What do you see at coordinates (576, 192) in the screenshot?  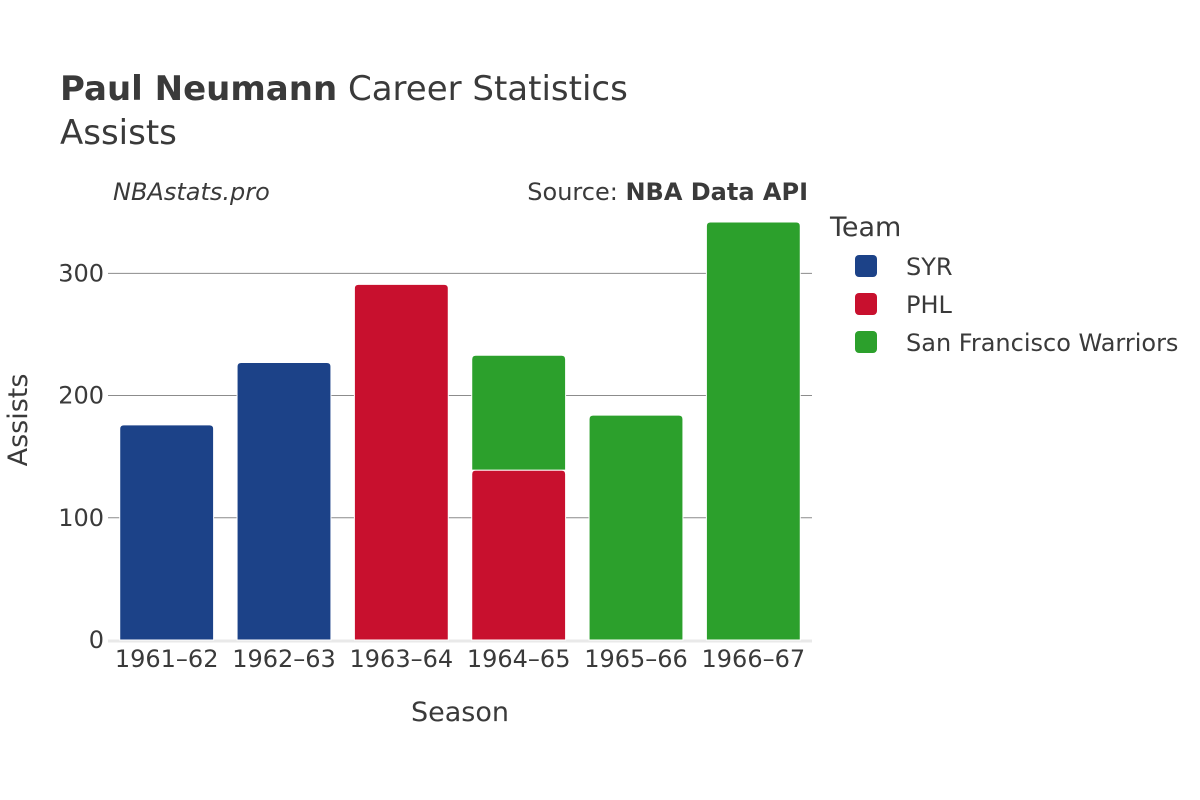 I see `source-prefix: Source:` at bounding box center [576, 192].